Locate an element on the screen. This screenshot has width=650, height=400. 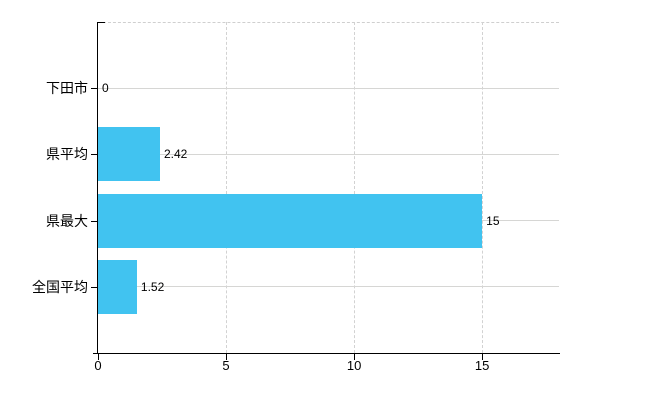
plot-top-border is located at coordinates (328, 22).